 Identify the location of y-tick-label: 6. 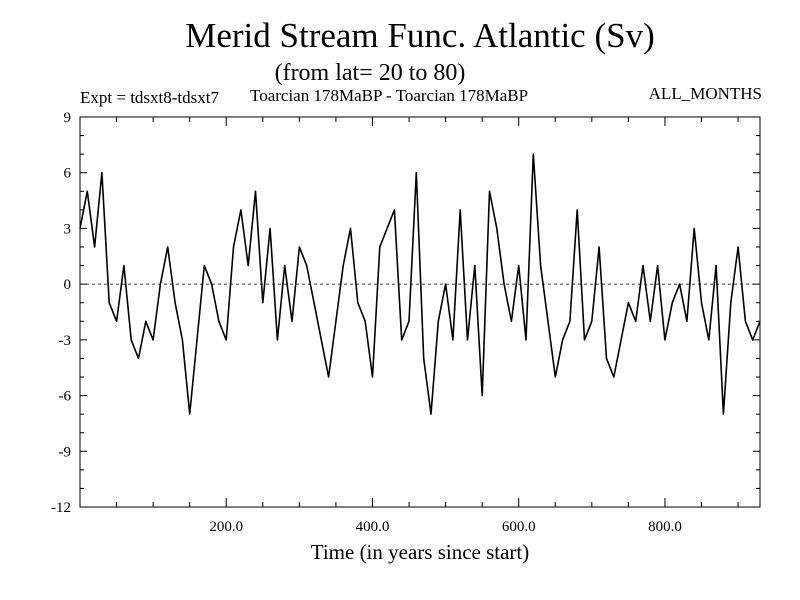
(68, 174).